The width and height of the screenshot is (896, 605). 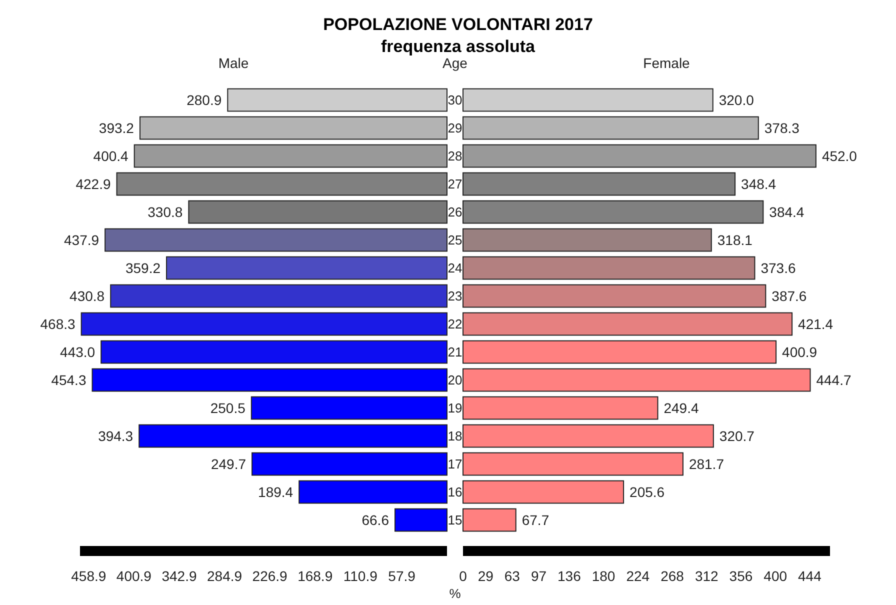 I want to click on x-axis-title: %, so click(x=455, y=593).